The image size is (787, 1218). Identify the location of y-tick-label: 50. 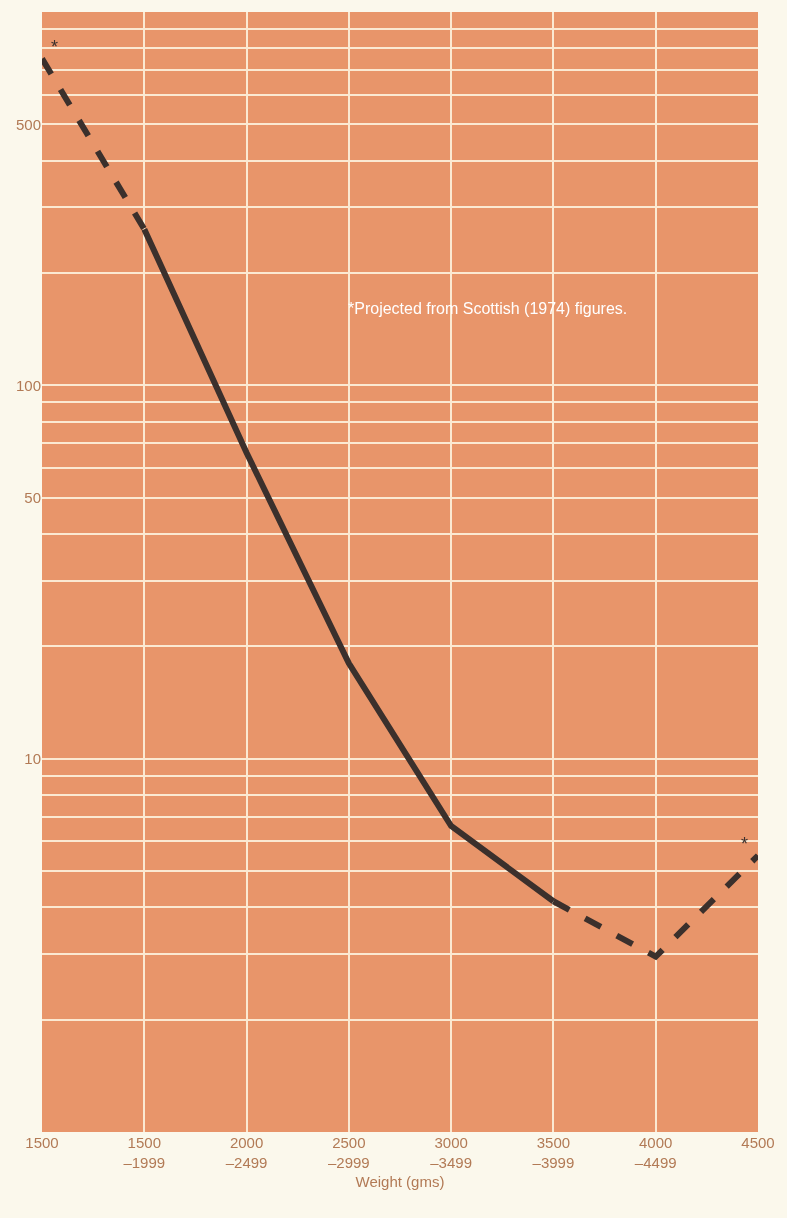
(32, 497).